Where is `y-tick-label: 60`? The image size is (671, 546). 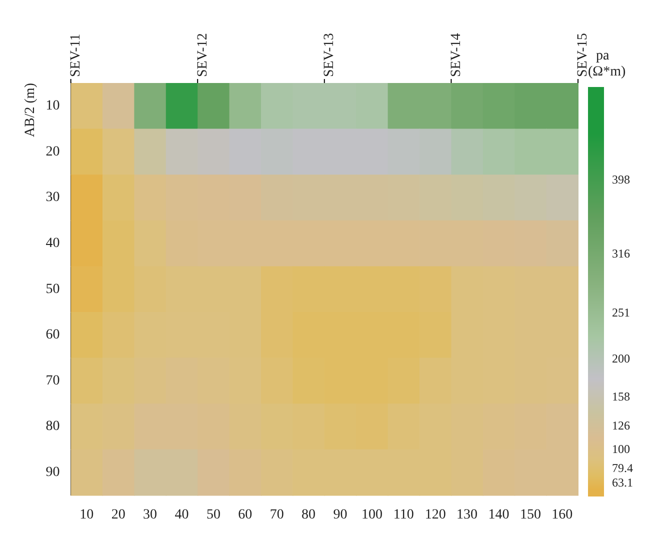 y-tick-label: 60 is located at coordinates (53, 335).